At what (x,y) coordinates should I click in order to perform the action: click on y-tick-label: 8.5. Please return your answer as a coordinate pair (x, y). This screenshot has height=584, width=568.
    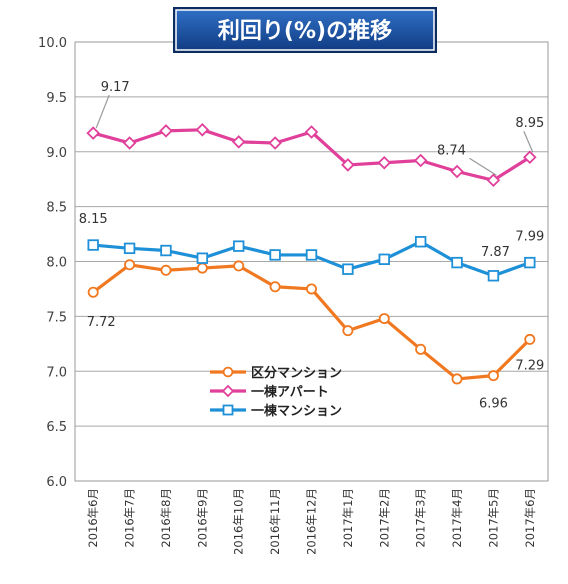
    Looking at the image, I should click on (56, 208).